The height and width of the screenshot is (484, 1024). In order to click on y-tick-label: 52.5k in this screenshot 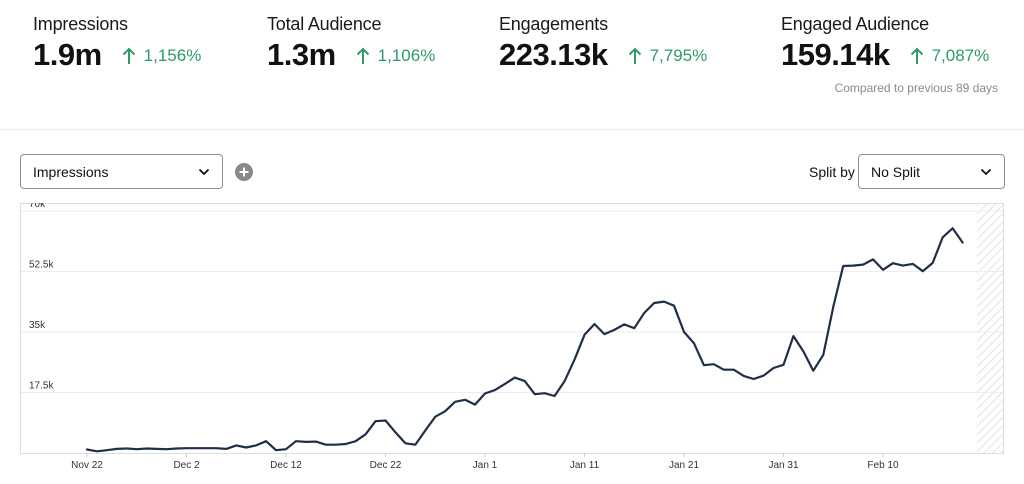, I will do `click(41, 265)`.